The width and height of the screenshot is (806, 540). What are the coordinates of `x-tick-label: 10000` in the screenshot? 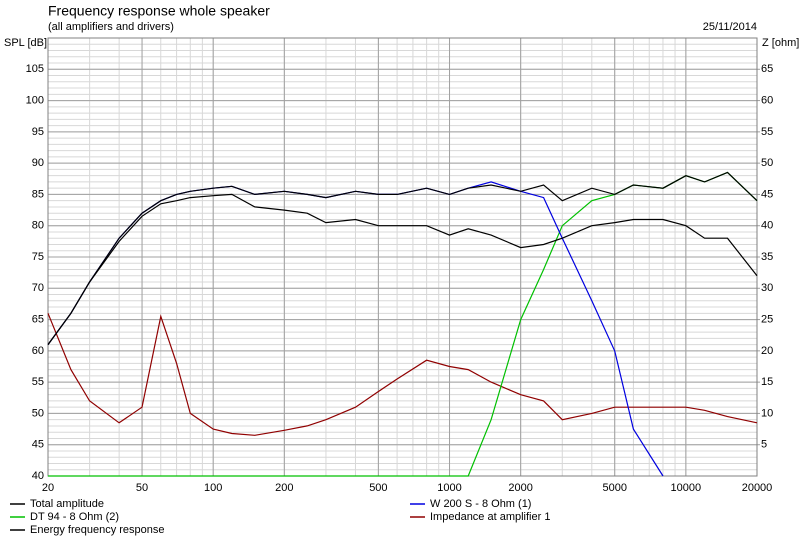 It's located at (686, 488).